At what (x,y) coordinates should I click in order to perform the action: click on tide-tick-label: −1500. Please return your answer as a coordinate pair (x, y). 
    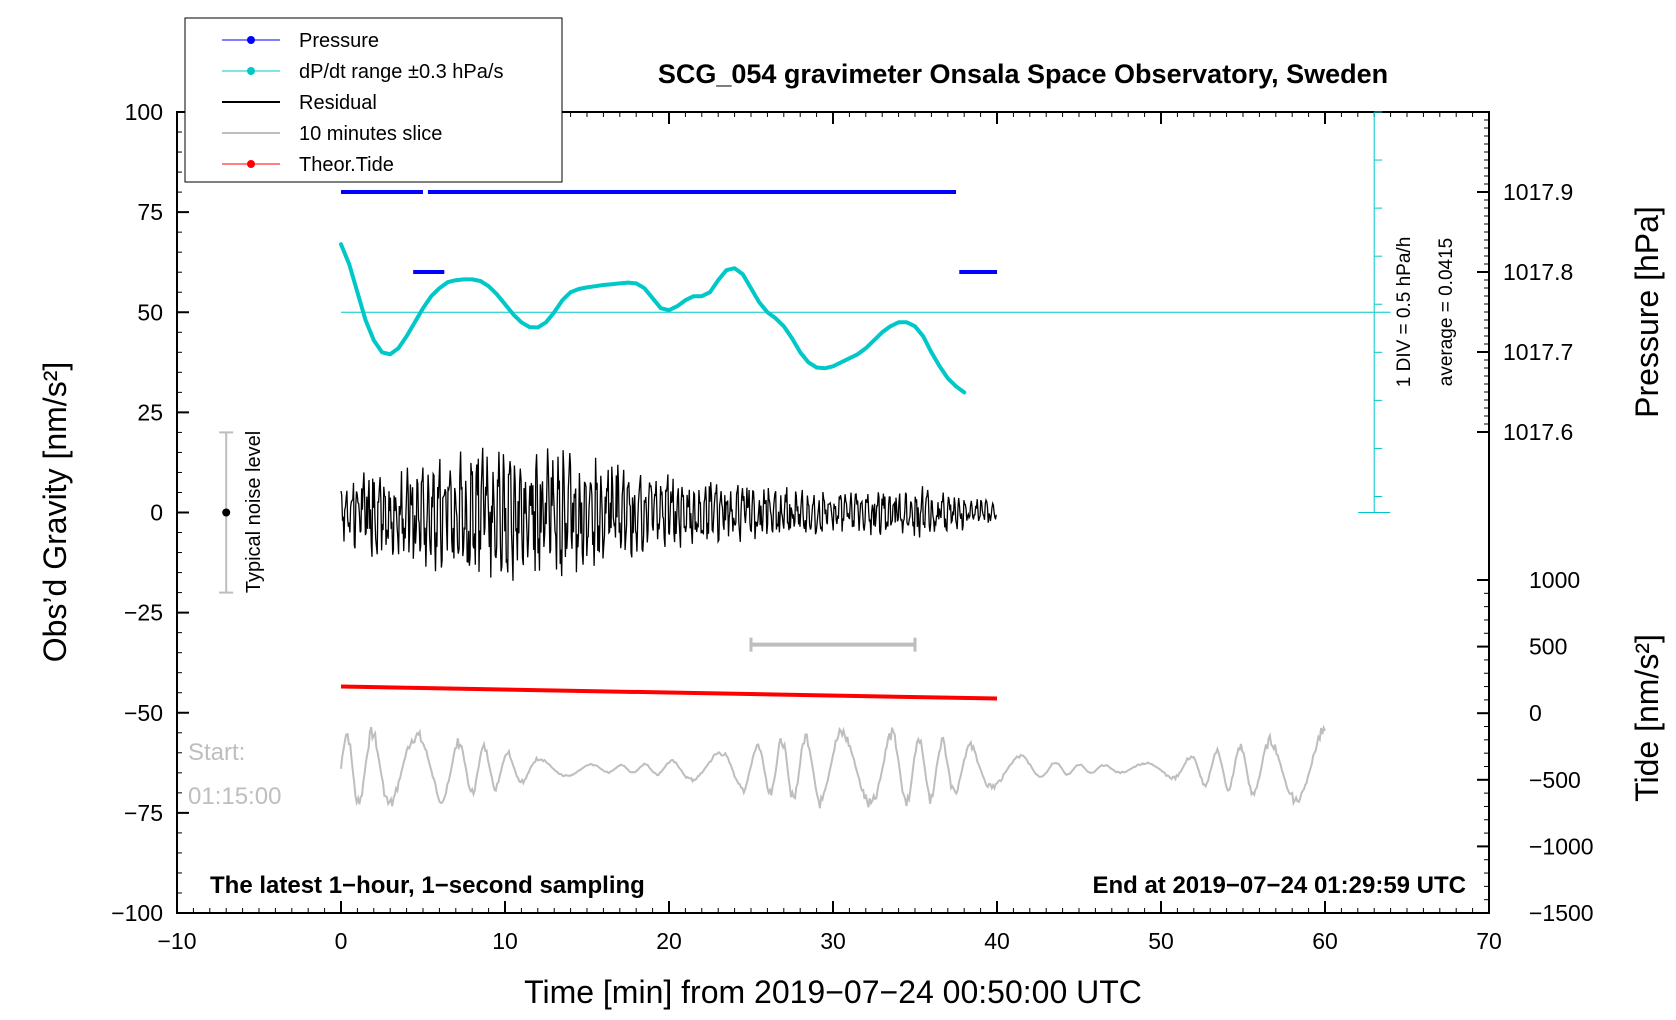
    Looking at the image, I should click on (1561, 913).